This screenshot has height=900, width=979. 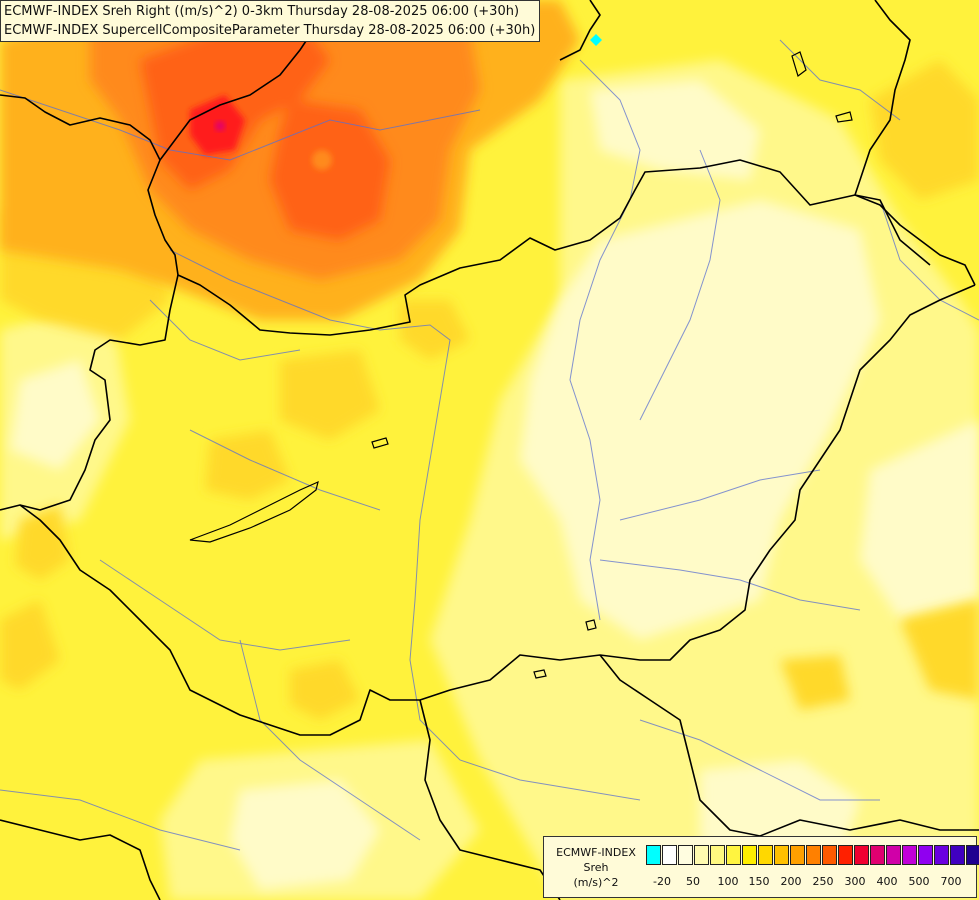 What do you see at coordinates (693, 881) in the screenshot?
I see `legend-tick-label: 50` at bounding box center [693, 881].